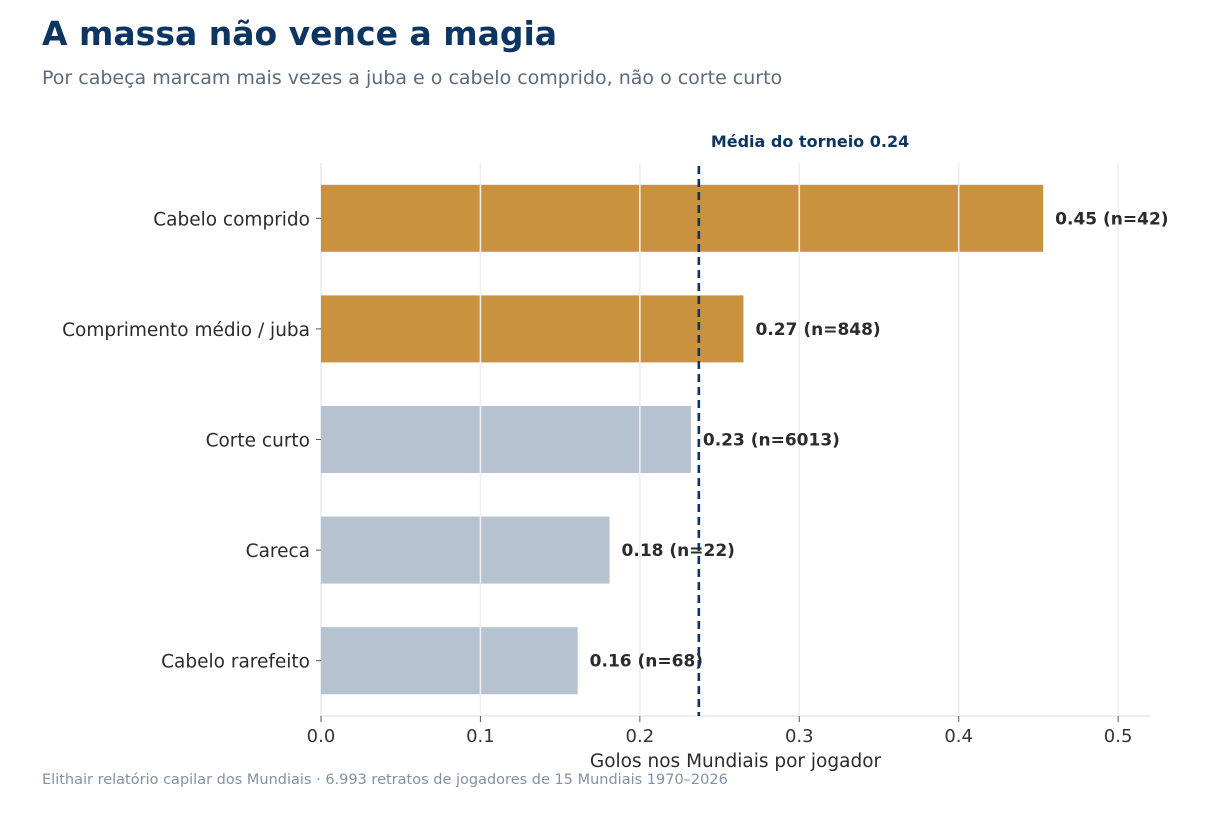 The image size is (1210, 814). Describe the element at coordinates (1118, 736) in the screenshot. I see `x-tick-label: 0.5` at that location.